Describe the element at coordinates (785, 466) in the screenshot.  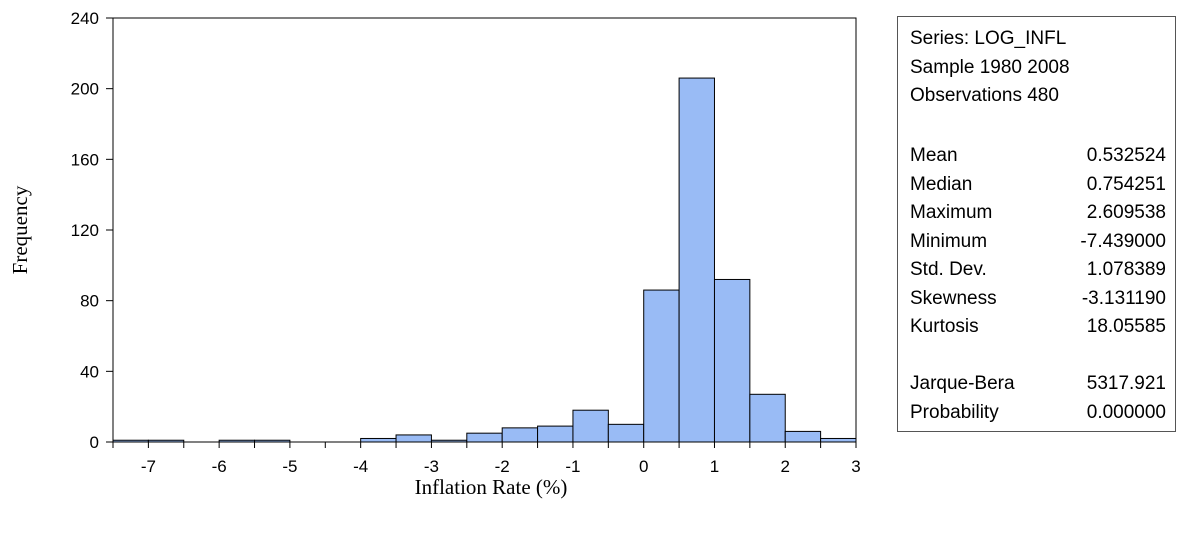
I see `x-tick-label: 2` at that location.